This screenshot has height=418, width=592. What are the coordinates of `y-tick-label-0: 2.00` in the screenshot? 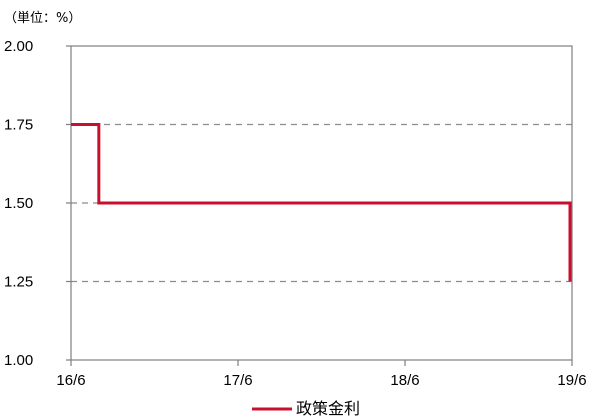 It's located at (18, 46).